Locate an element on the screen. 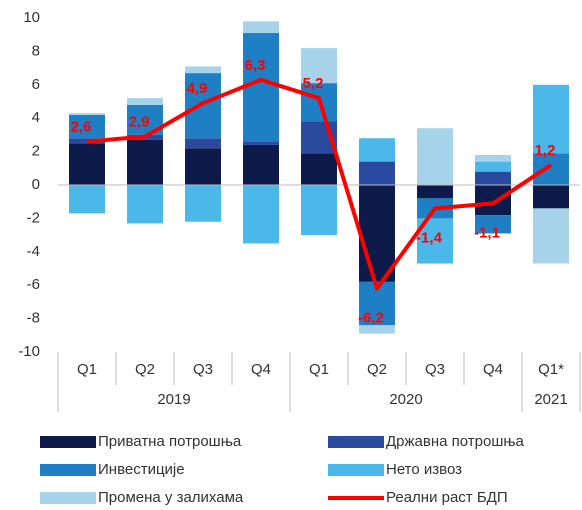  y-tick-label: -10 is located at coordinates (29, 351).